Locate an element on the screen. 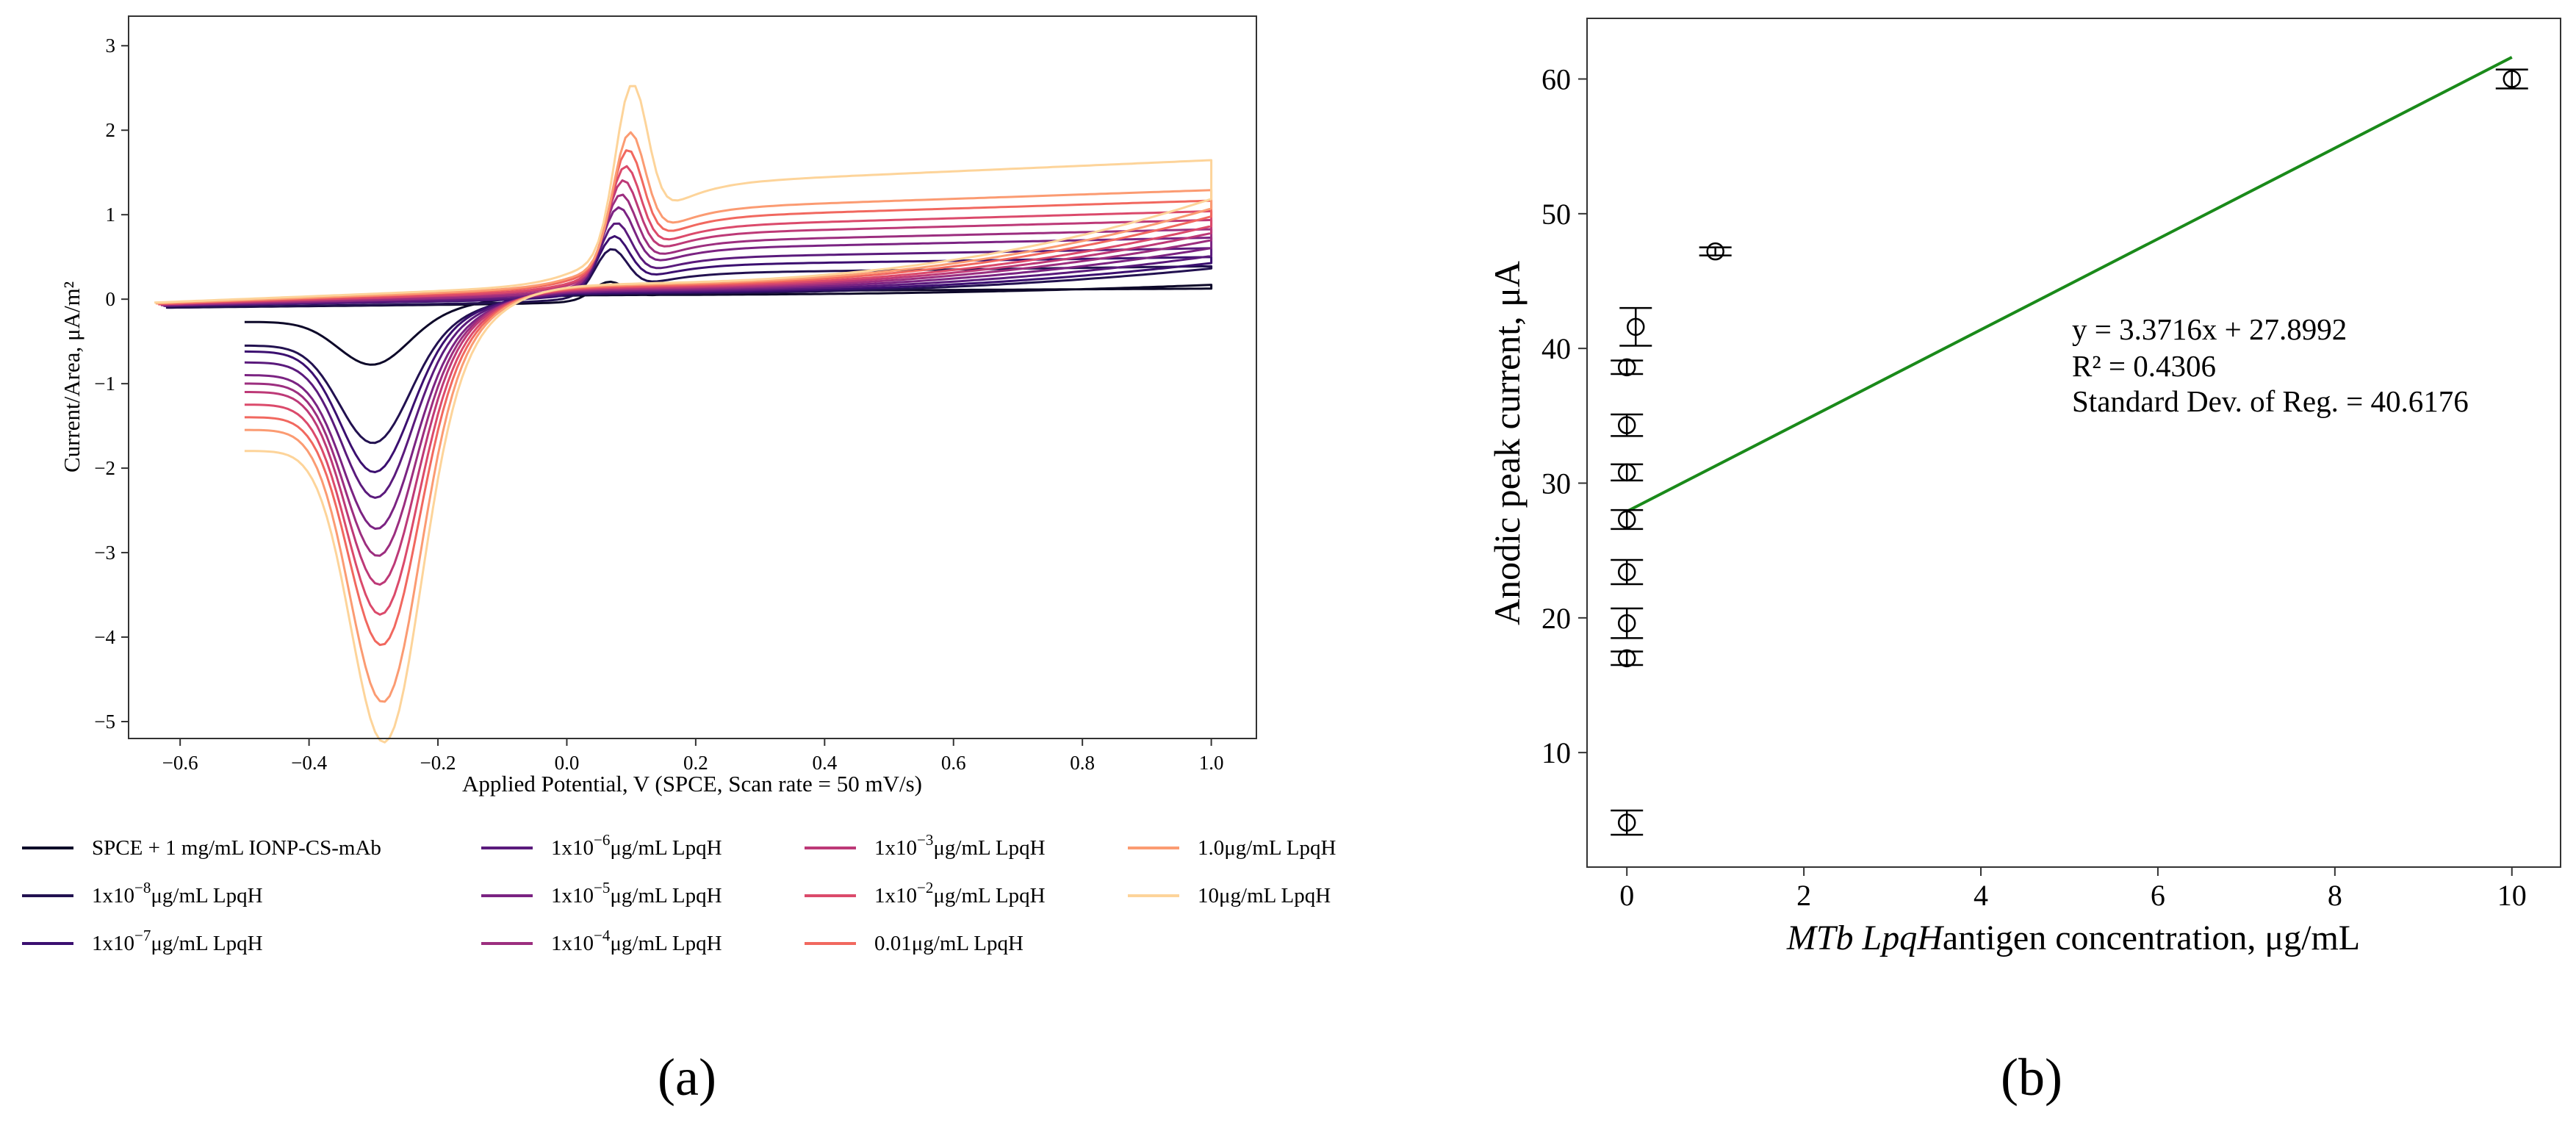 This screenshot has height=1125, width=2576. y-tick-label: 60 is located at coordinates (1556, 79).